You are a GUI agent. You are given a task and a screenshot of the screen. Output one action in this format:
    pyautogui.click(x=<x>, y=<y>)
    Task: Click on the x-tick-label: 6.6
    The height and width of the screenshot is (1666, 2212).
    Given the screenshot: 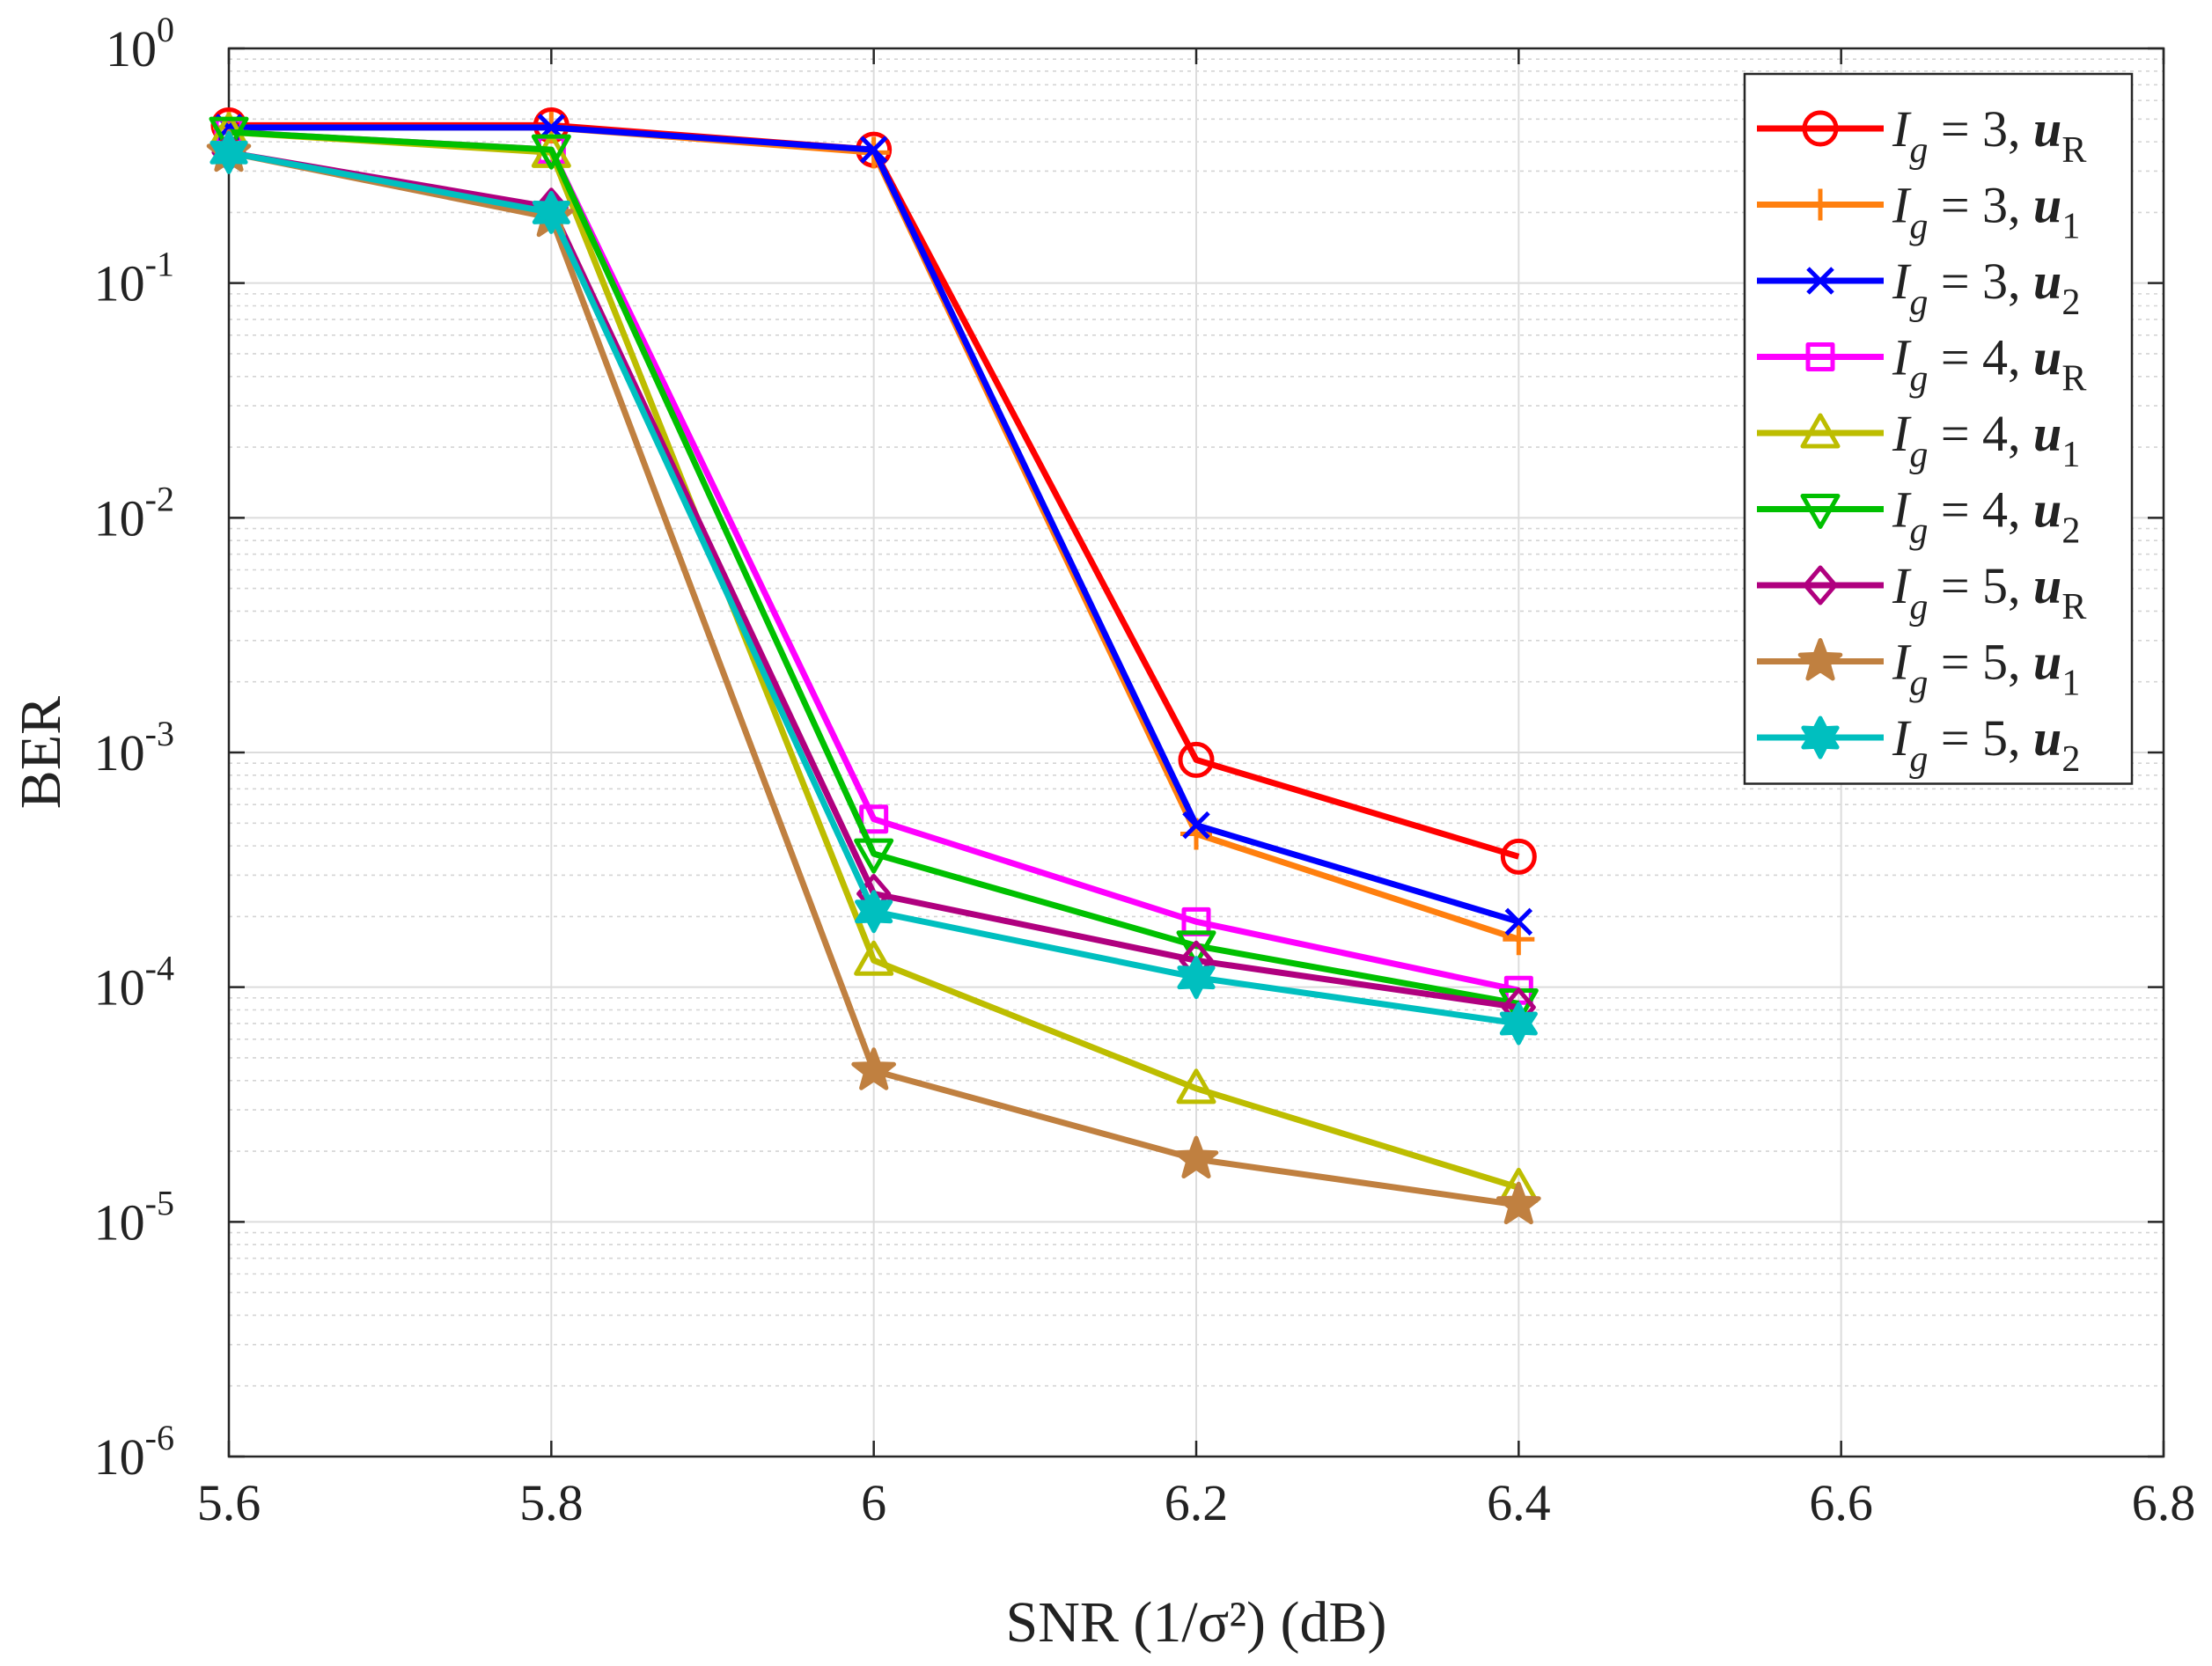 What is the action you would take?
    pyautogui.click(x=1841, y=1502)
    